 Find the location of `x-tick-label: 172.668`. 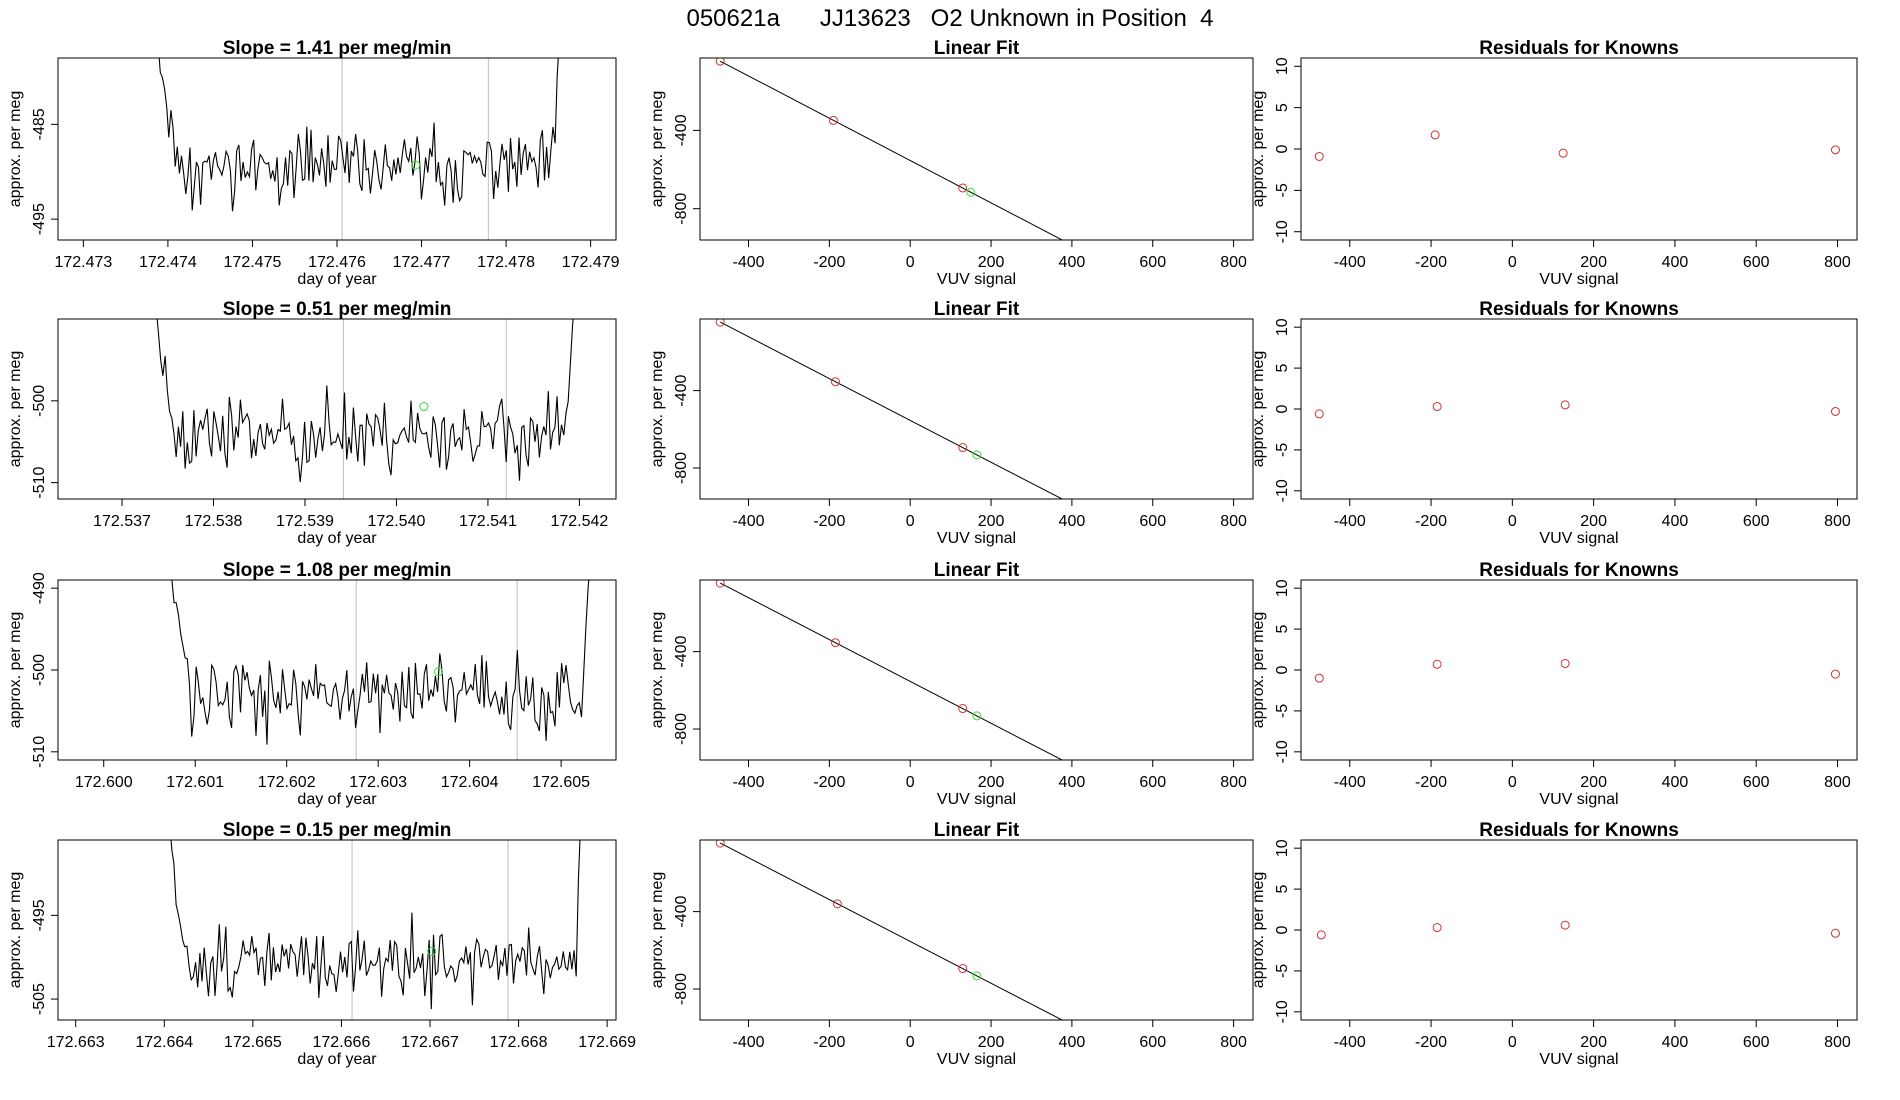

x-tick-label: 172.668 is located at coordinates (519, 1042).